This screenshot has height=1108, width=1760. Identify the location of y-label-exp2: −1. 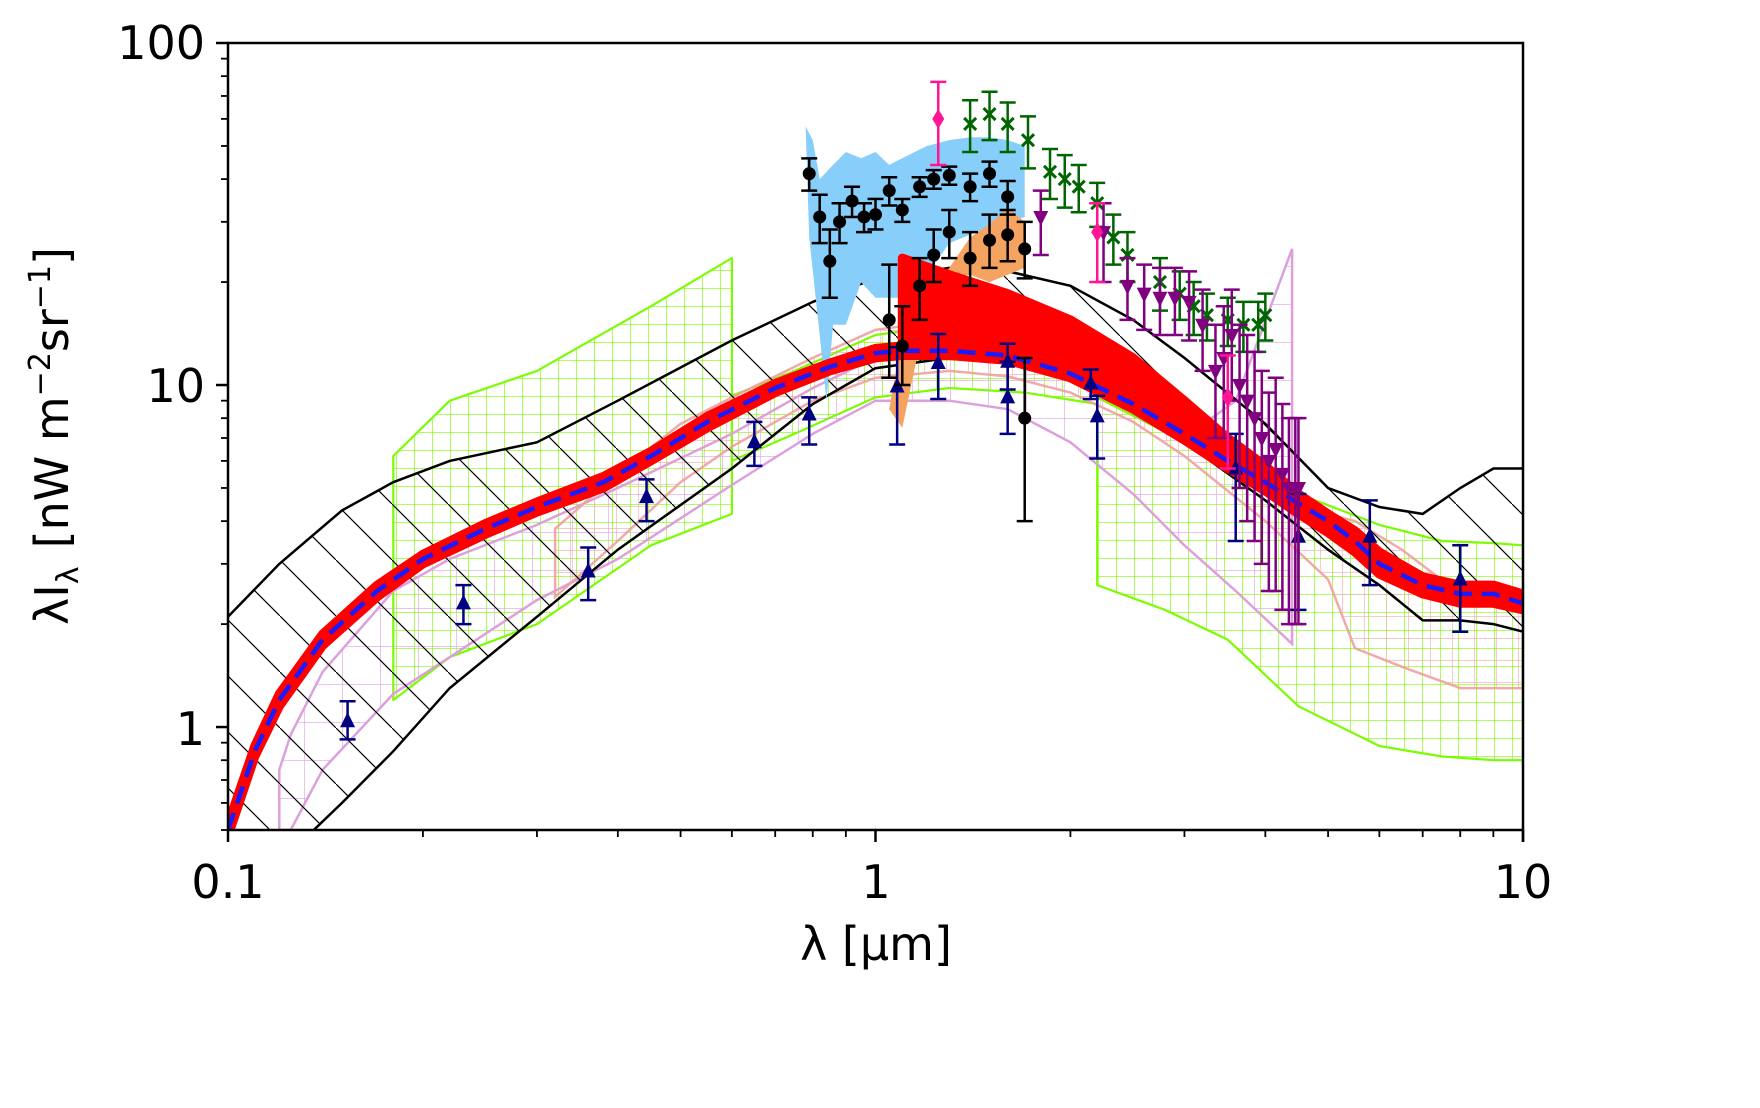
(40, 287).